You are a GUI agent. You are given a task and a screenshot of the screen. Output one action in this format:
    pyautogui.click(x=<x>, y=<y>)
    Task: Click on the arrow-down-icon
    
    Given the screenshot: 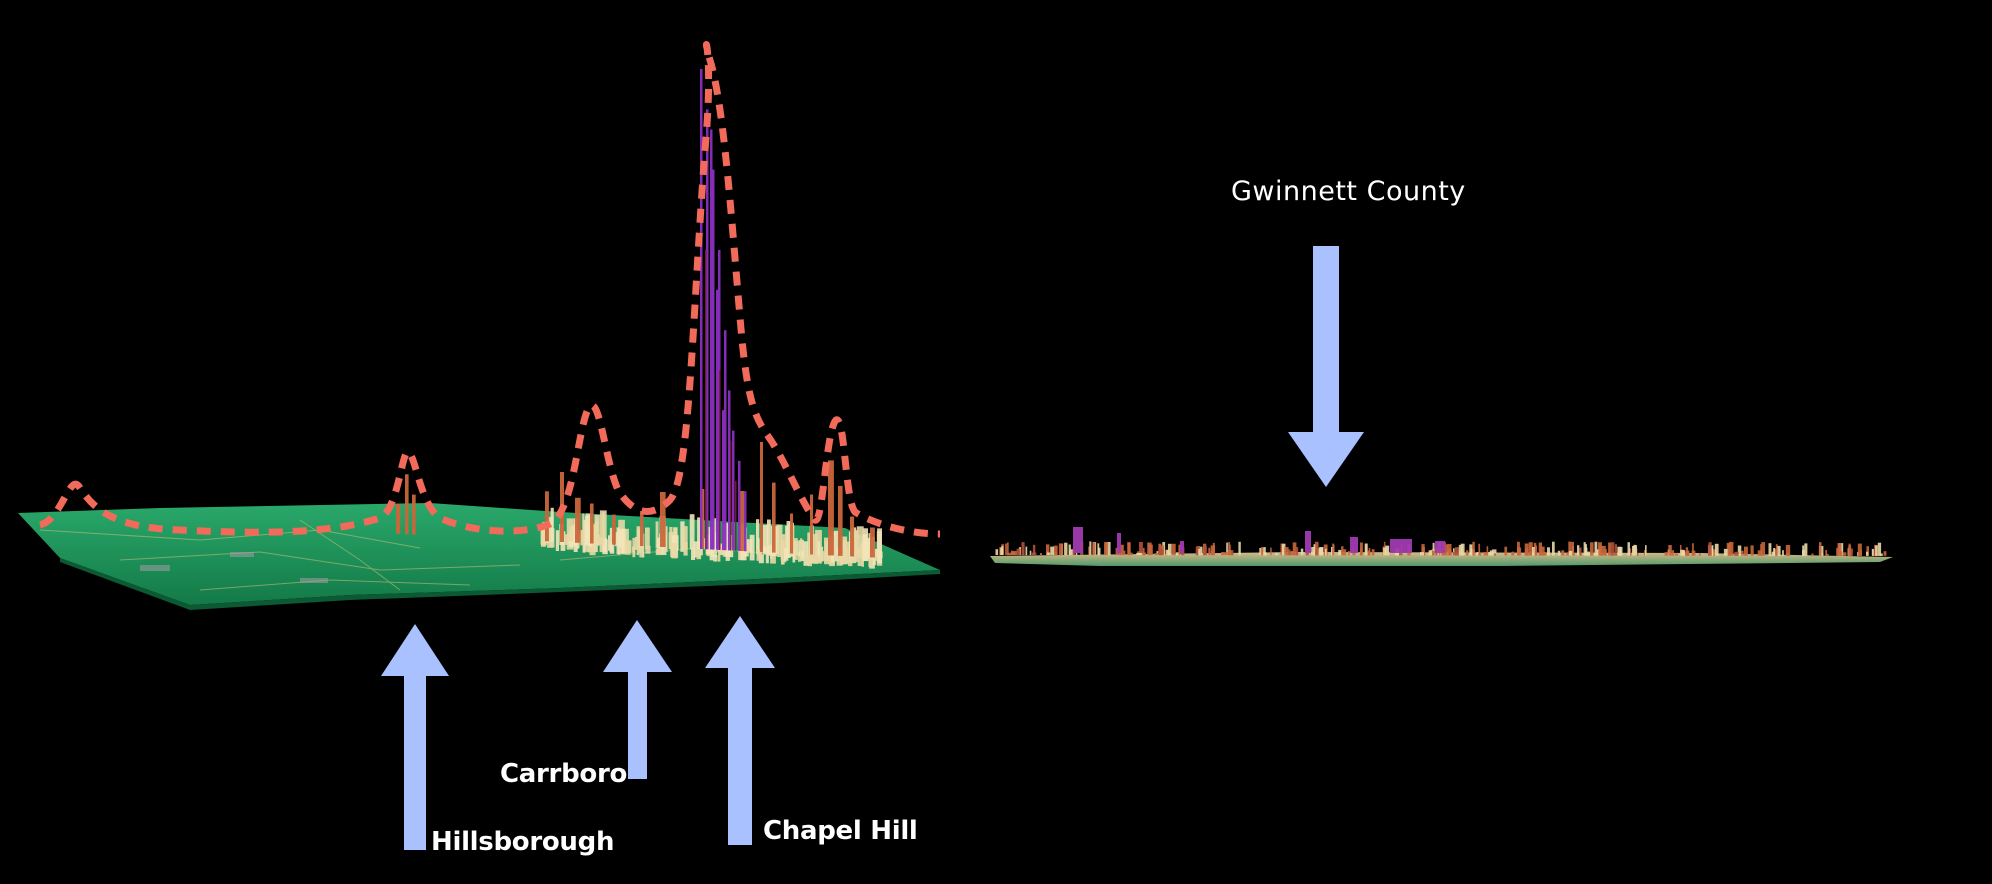 What is the action you would take?
    pyautogui.click(x=1326, y=366)
    